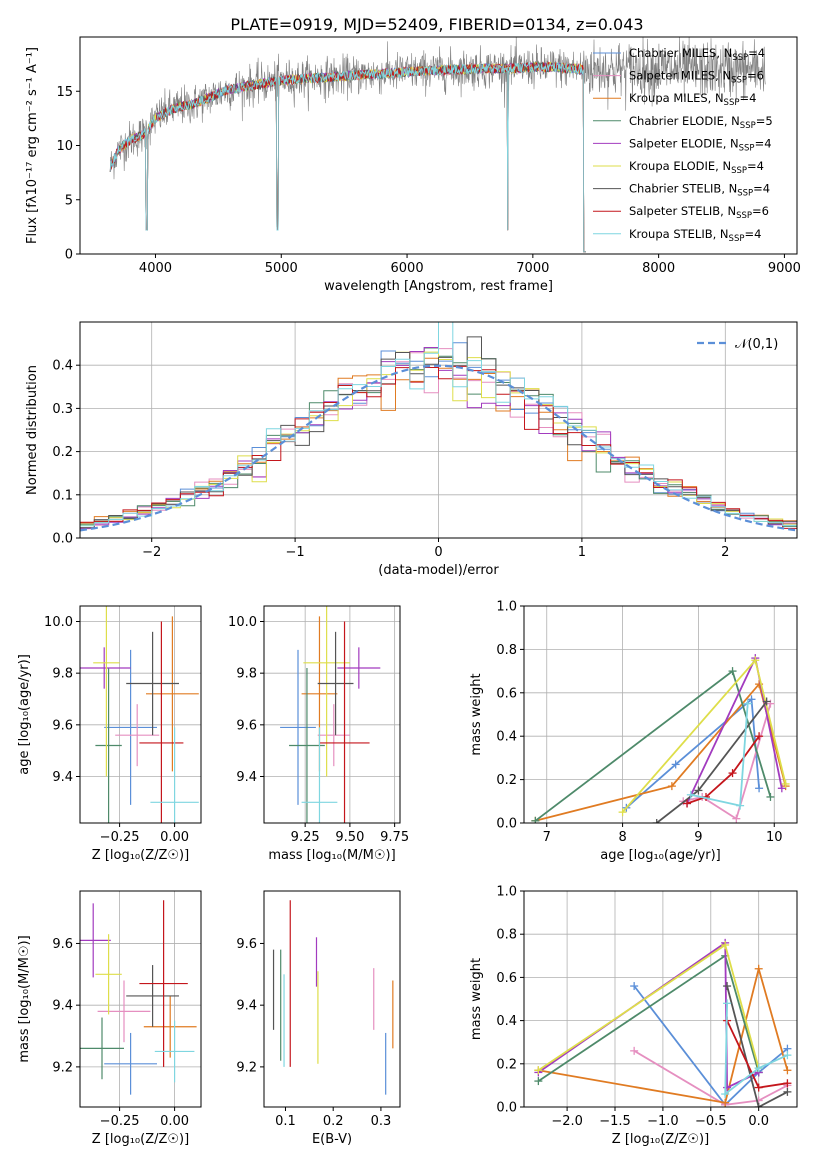 This screenshot has height=1170, width=819. What do you see at coordinates (697, 54) in the screenshot?
I see `legend-entry: Chabrier MILES, NSSP=4` at bounding box center [697, 54].